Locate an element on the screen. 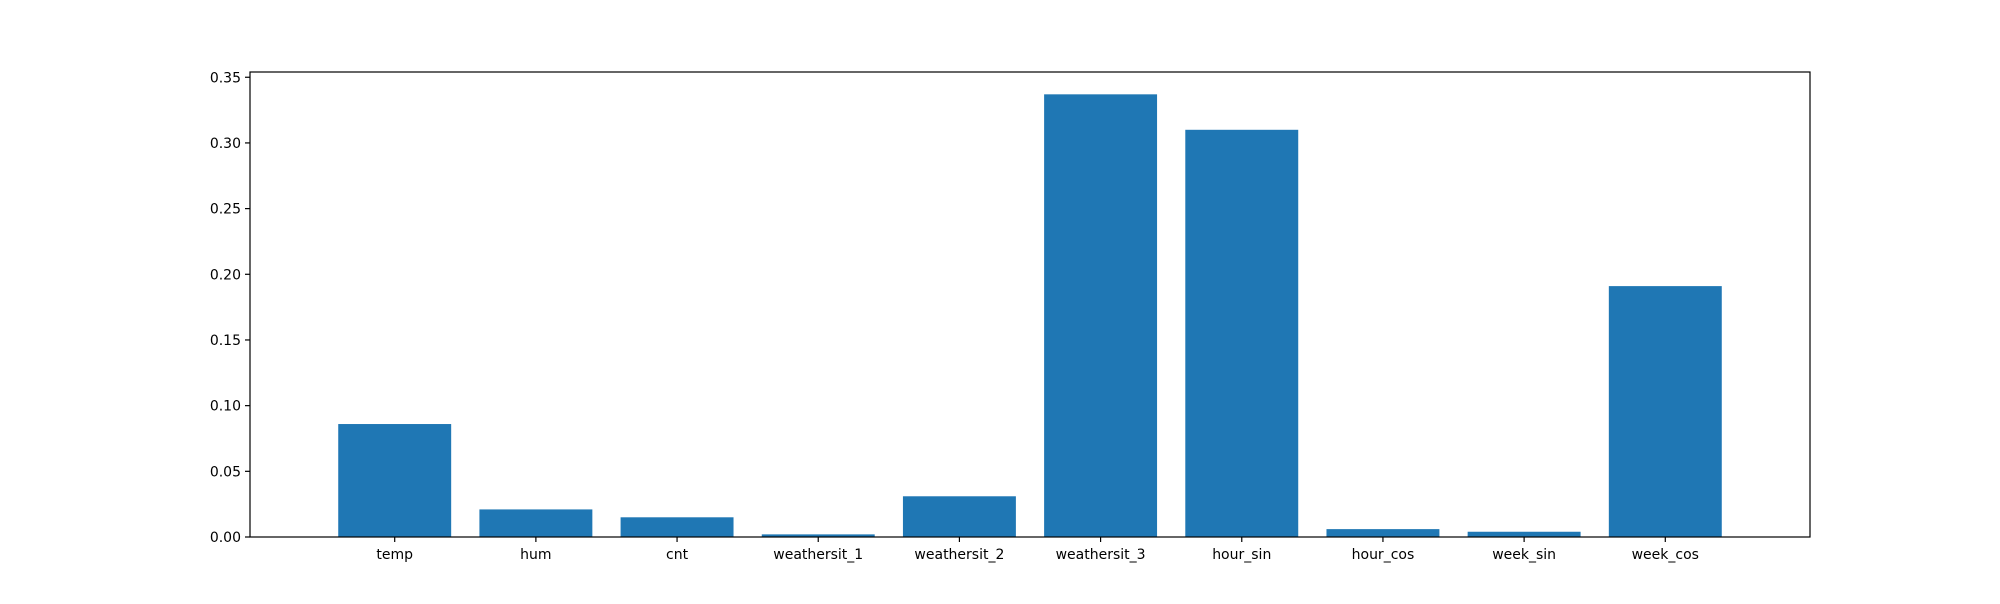  y-tick-label: 0.20 is located at coordinates (225, 275).